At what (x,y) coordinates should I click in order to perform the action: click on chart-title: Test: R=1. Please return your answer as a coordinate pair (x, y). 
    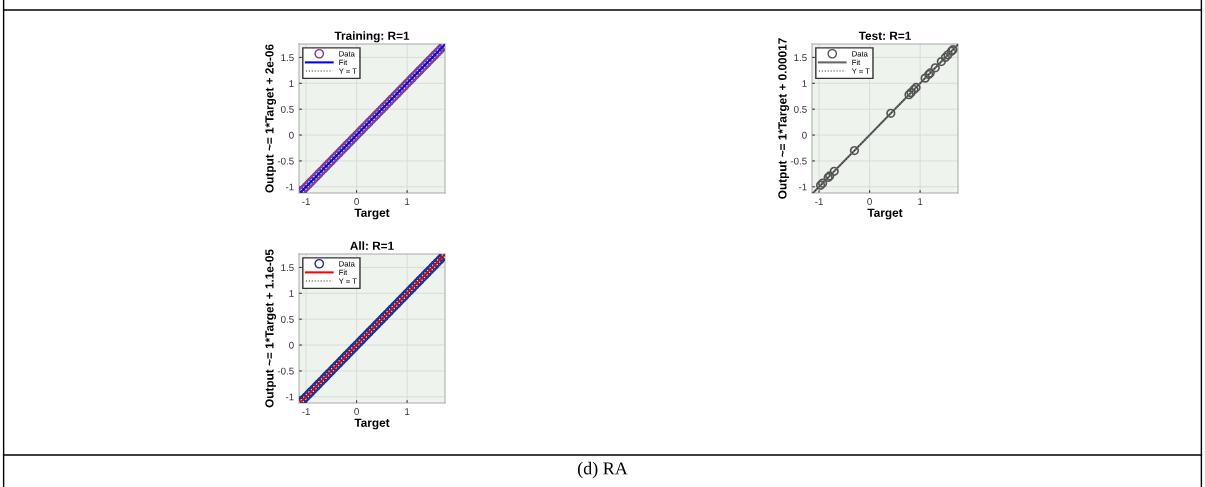
    Looking at the image, I should click on (884, 35).